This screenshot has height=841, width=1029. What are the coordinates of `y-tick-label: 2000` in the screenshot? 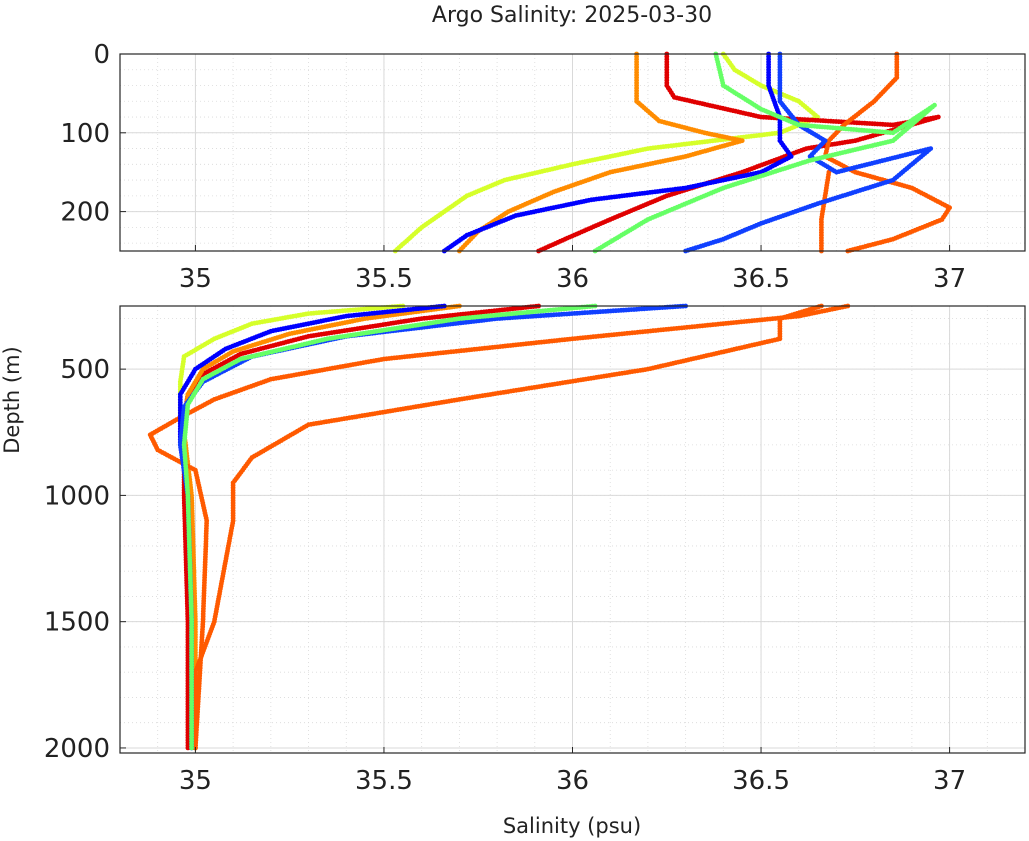 It's located at (77, 749).